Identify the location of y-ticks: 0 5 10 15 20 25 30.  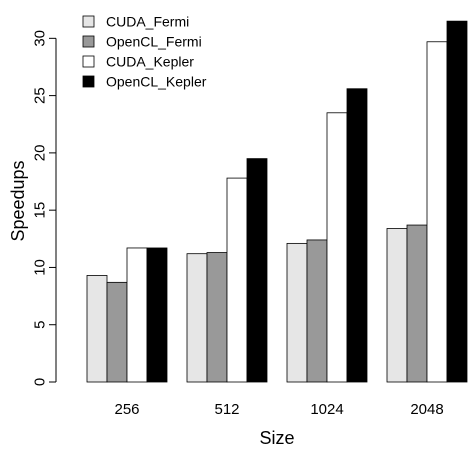
(44, 208).